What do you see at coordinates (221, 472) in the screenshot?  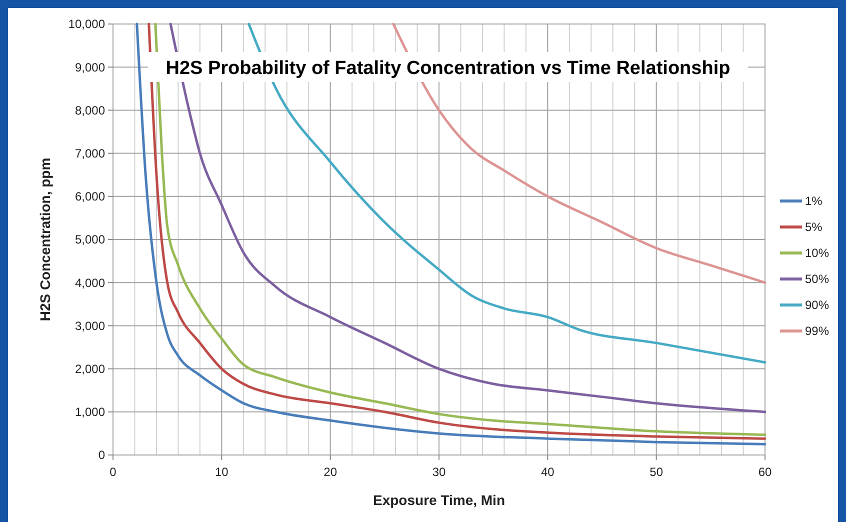 I see `x-tick-label: 10` at bounding box center [221, 472].